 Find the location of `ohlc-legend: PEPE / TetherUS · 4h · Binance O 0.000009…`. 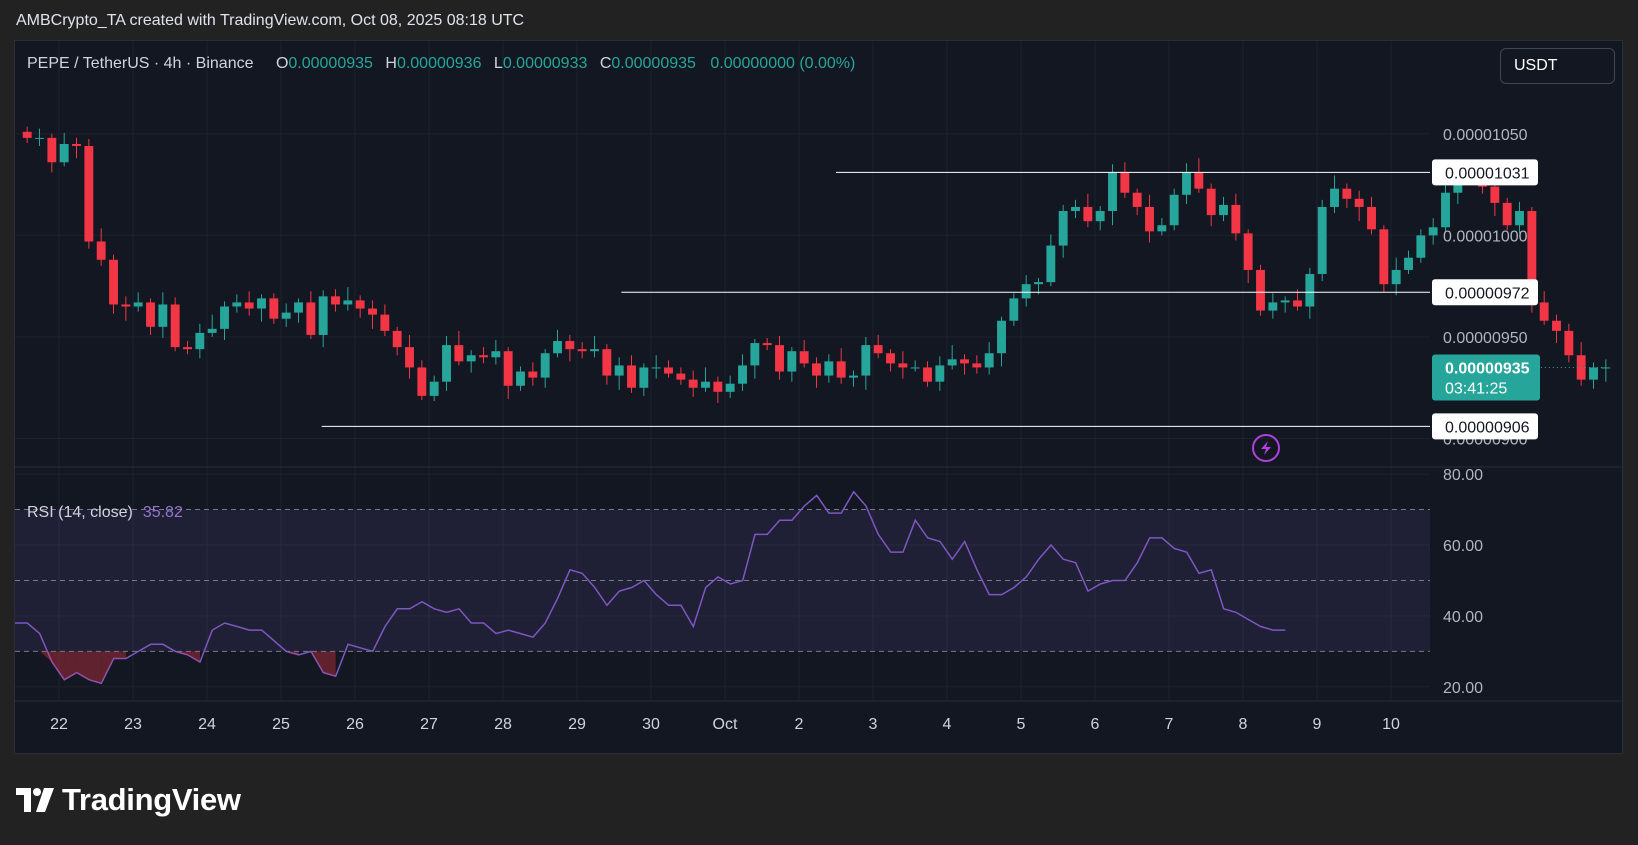

ohlc-legend: PEPE / TetherUS · 4h · Binance O 0.000009… is located at coordinates (441, 64).